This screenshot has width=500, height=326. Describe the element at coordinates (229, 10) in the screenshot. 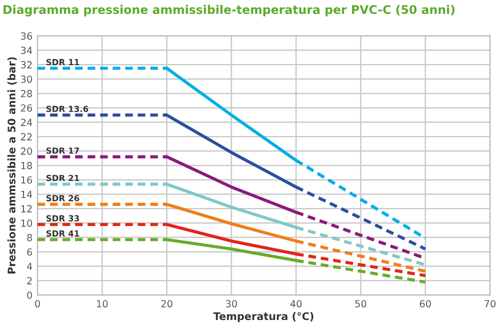

I see `chart-title: Diagramma pressione ammissibile-temperatura per PVC-C (50 anni)` at that location.